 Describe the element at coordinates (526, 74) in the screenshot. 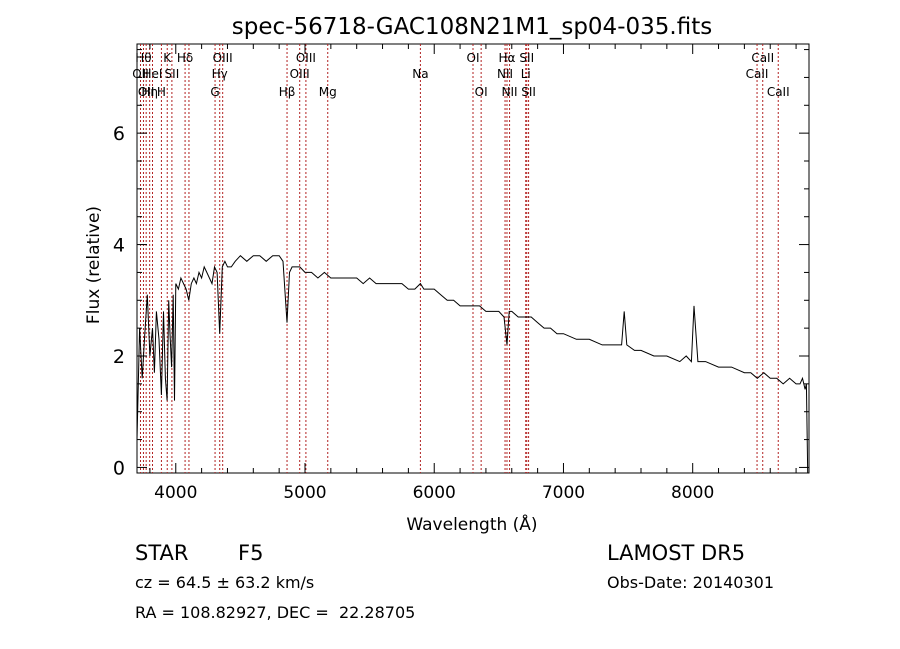

I see `emission-line-label: Li` at that location.